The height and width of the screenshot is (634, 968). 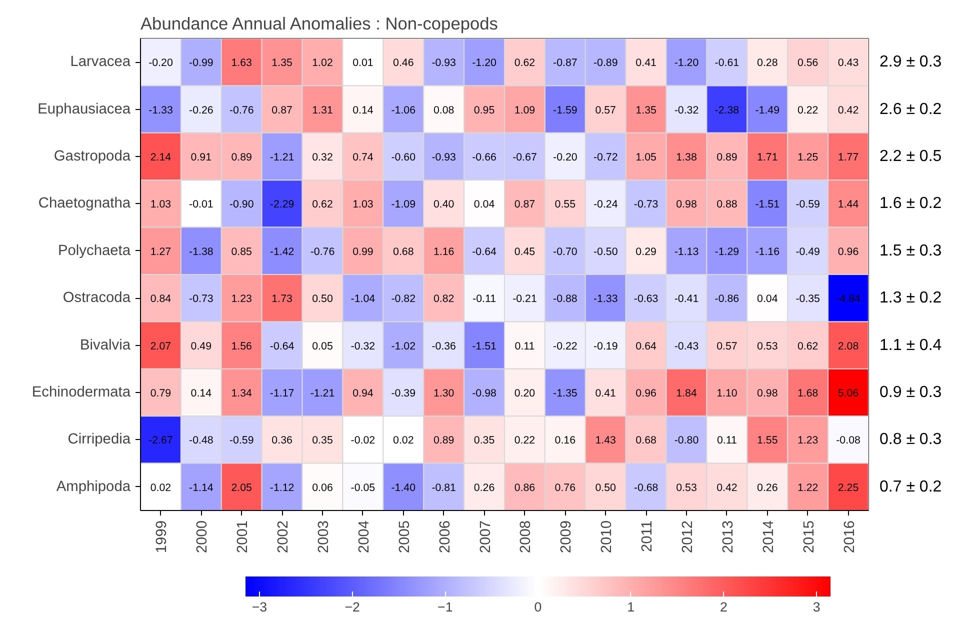 I want to click on x-tick-label: 2014, so click(x=768, y=537).